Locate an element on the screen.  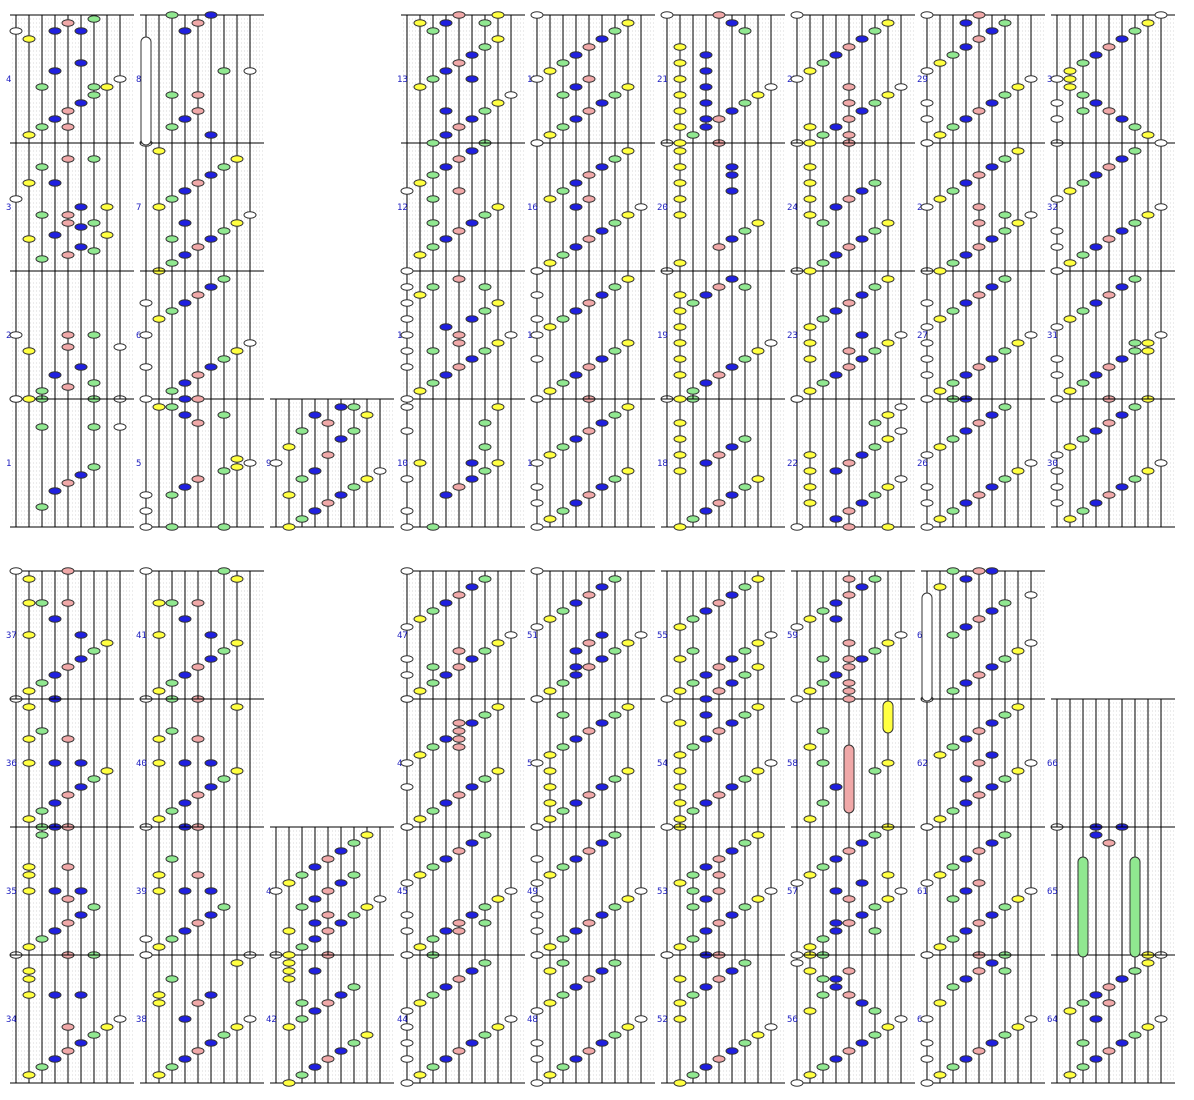
measure-number: 31 is located at coordinates (1052, 336).